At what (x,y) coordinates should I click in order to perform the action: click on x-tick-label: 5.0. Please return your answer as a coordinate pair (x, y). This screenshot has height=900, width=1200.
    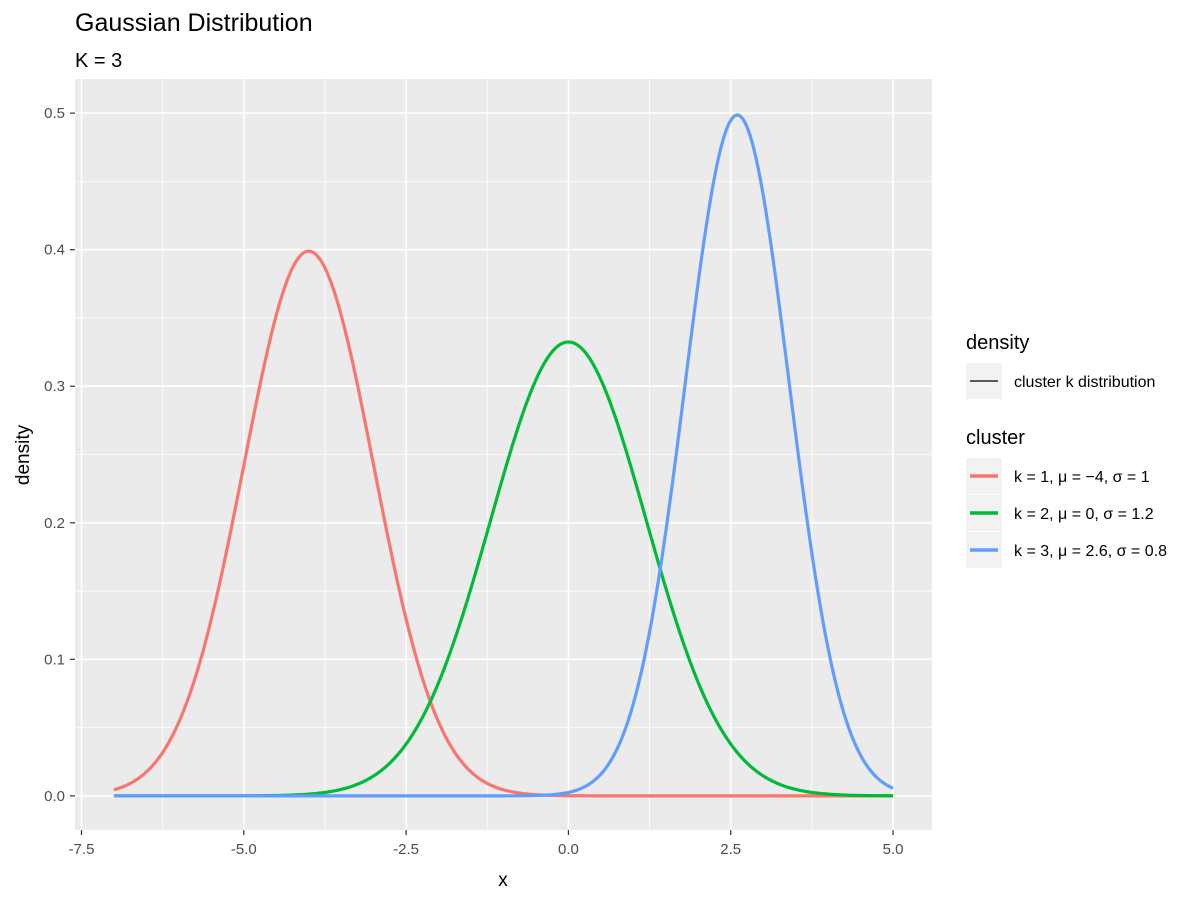
    Looking at the image, I should click on (893, 849).